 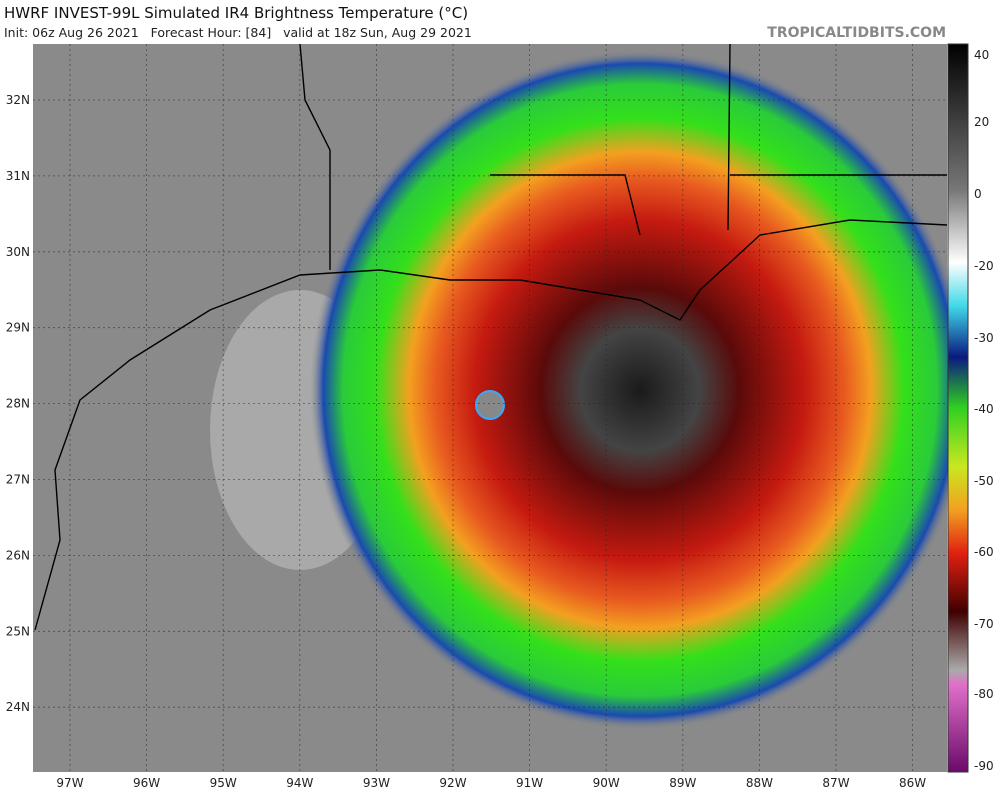 What do you see at coordinates (984, 338) in the screenshot?
I see `colorbar-label: -30` at bounding box center [984, 338].